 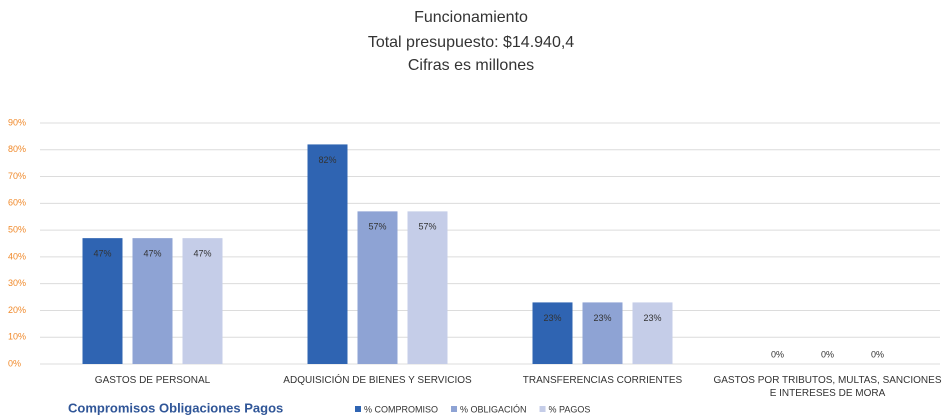 What do you see at coordinates (17, 149) in the screenshot?
I see `y-tick-label: 80%` at bounding box center [17, 149].